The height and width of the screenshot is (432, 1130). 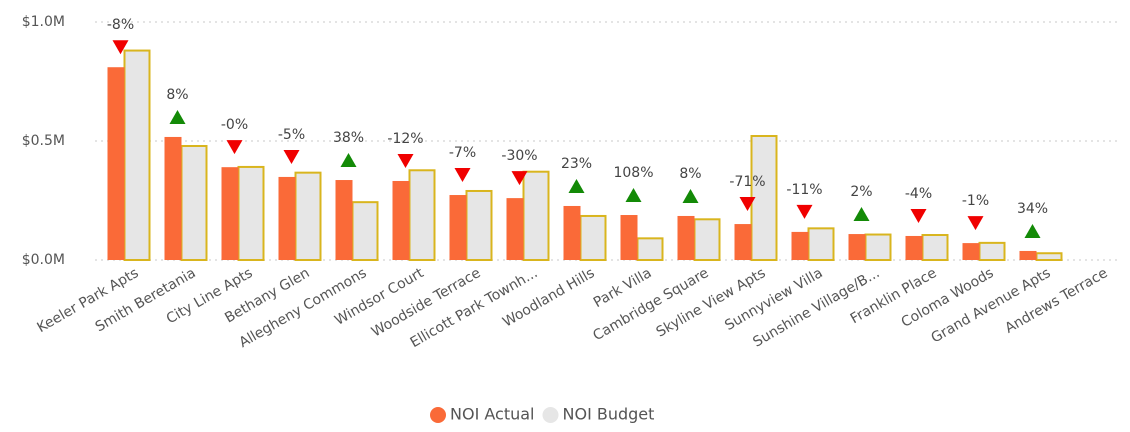 I want to click on y-tick-label: $1.0M, so click(x=43, y=22).